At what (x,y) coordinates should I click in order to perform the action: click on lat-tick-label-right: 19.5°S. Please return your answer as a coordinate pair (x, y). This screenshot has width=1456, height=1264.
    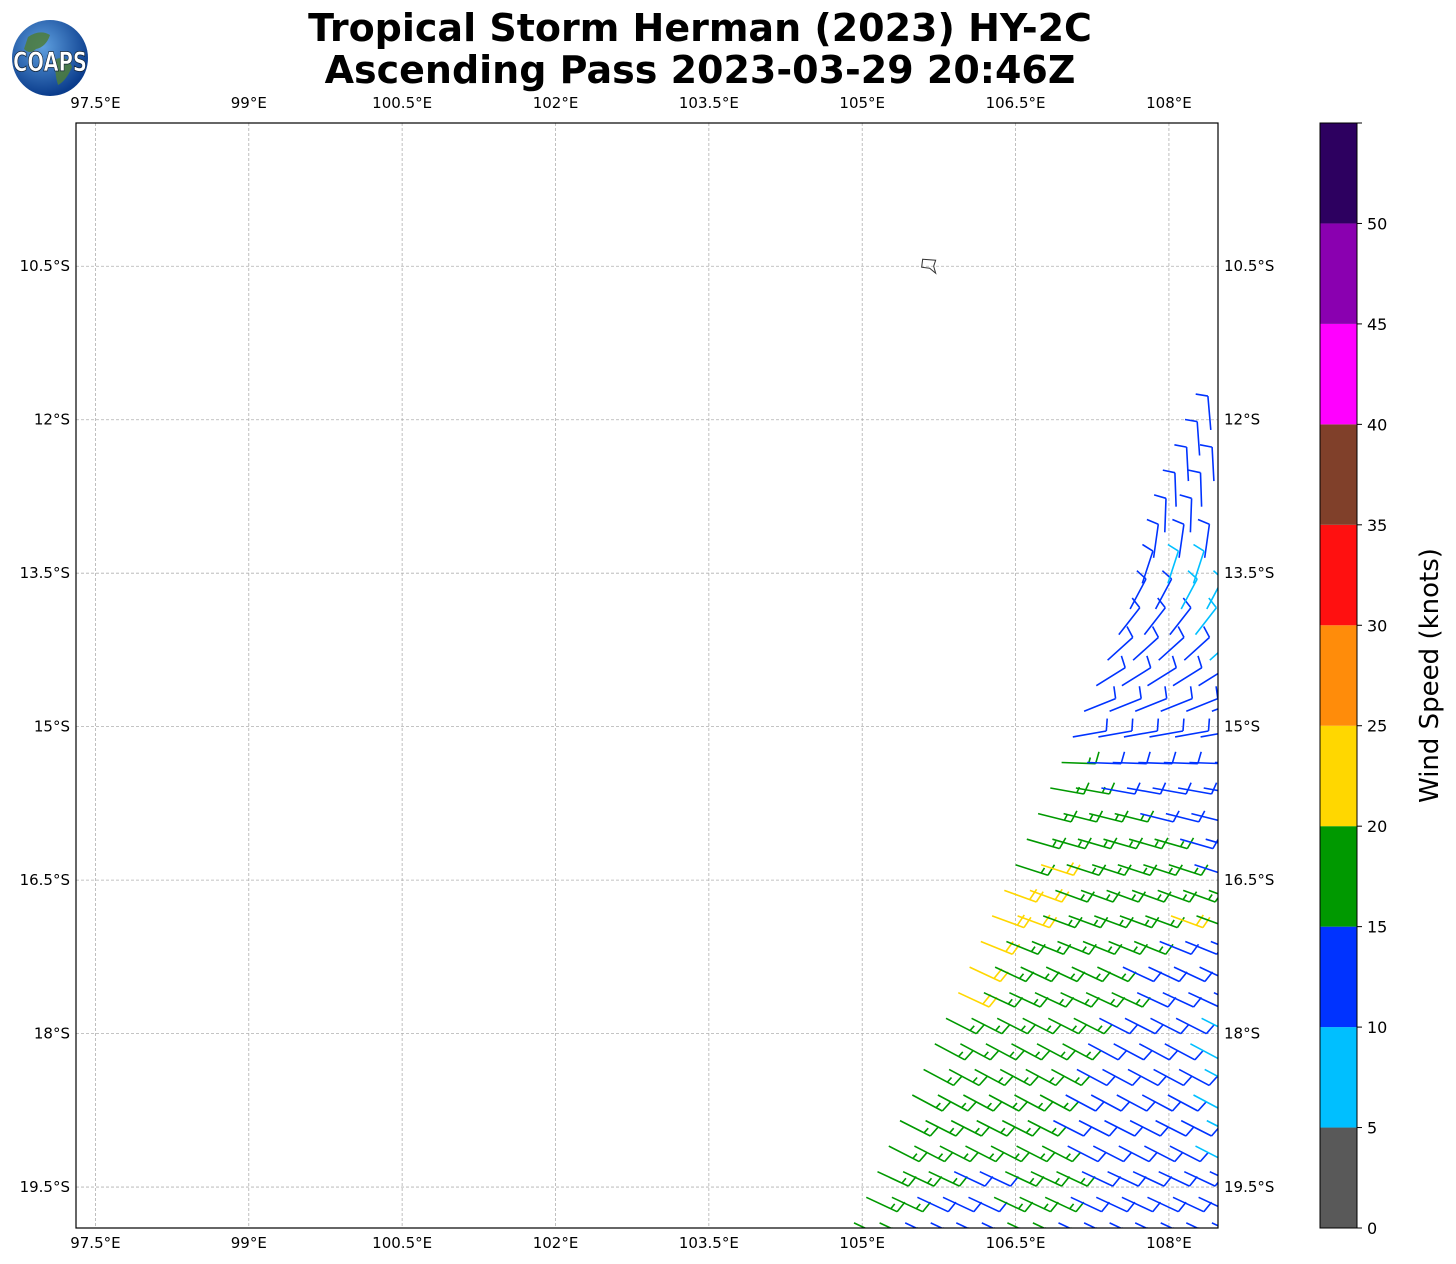
    Looking at the image, I should click on (1249, 1187).